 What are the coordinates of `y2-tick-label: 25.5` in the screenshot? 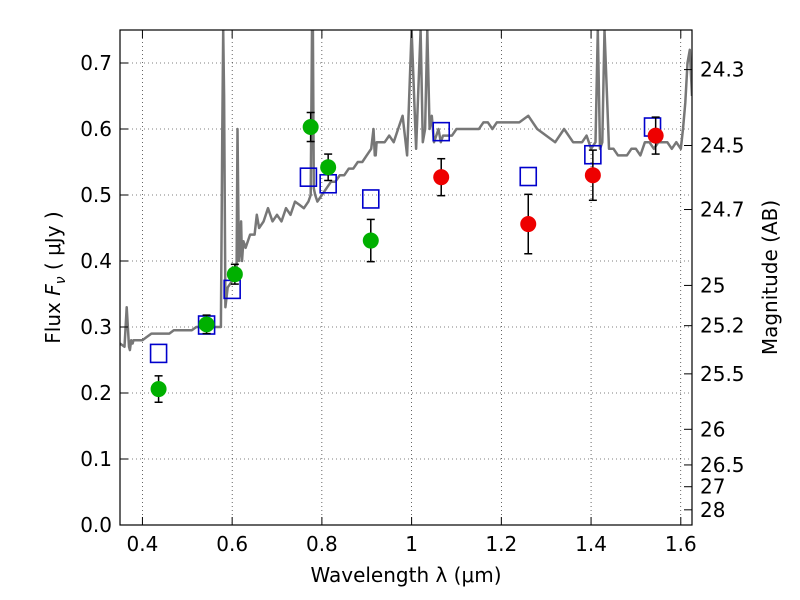 It's located at (722, 374).